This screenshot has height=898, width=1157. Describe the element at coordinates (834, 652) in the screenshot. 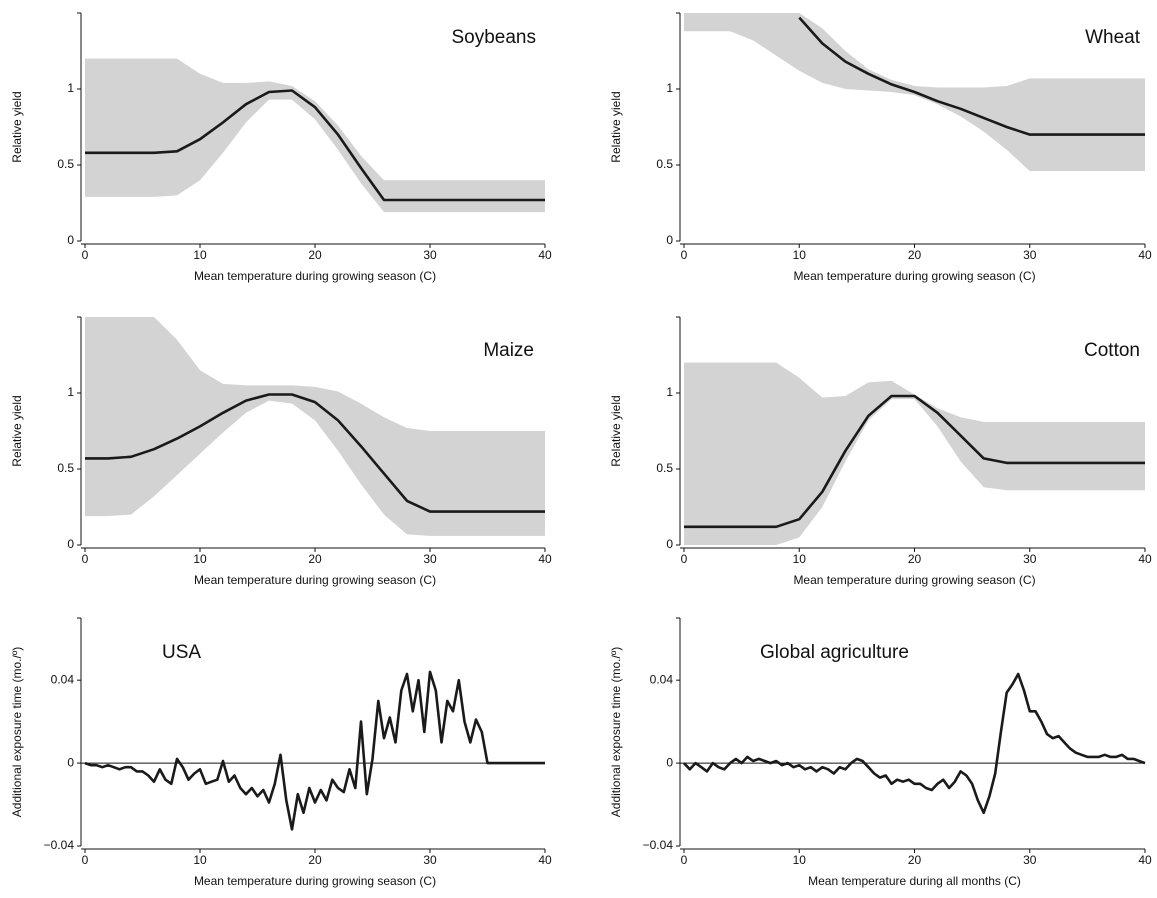

I see `panel-title: Global agriculture` at that location.